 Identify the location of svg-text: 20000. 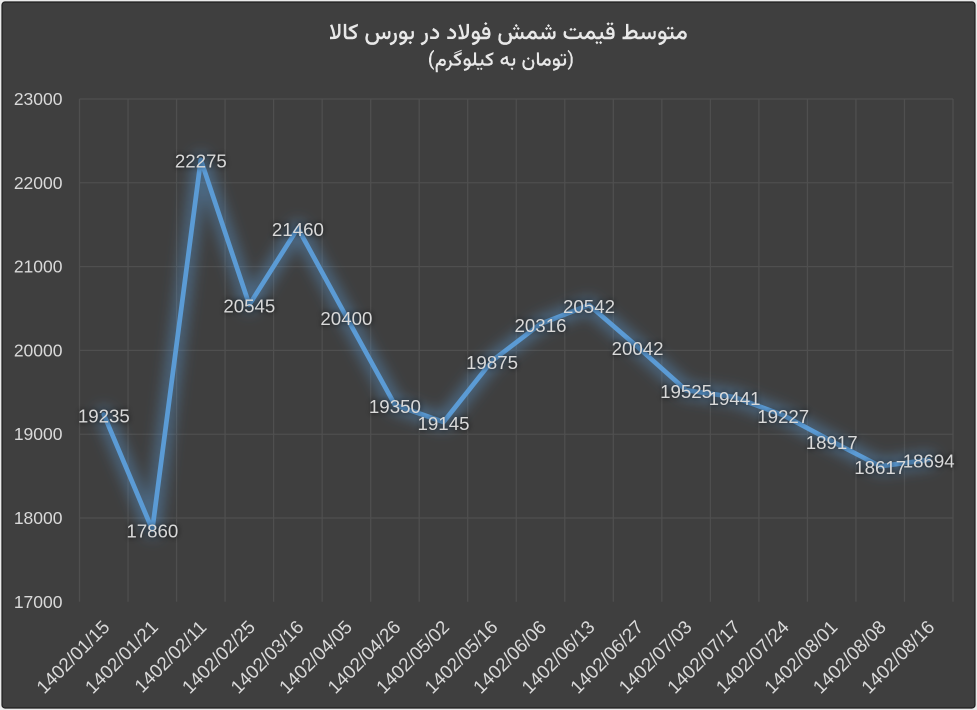
(38, 350).